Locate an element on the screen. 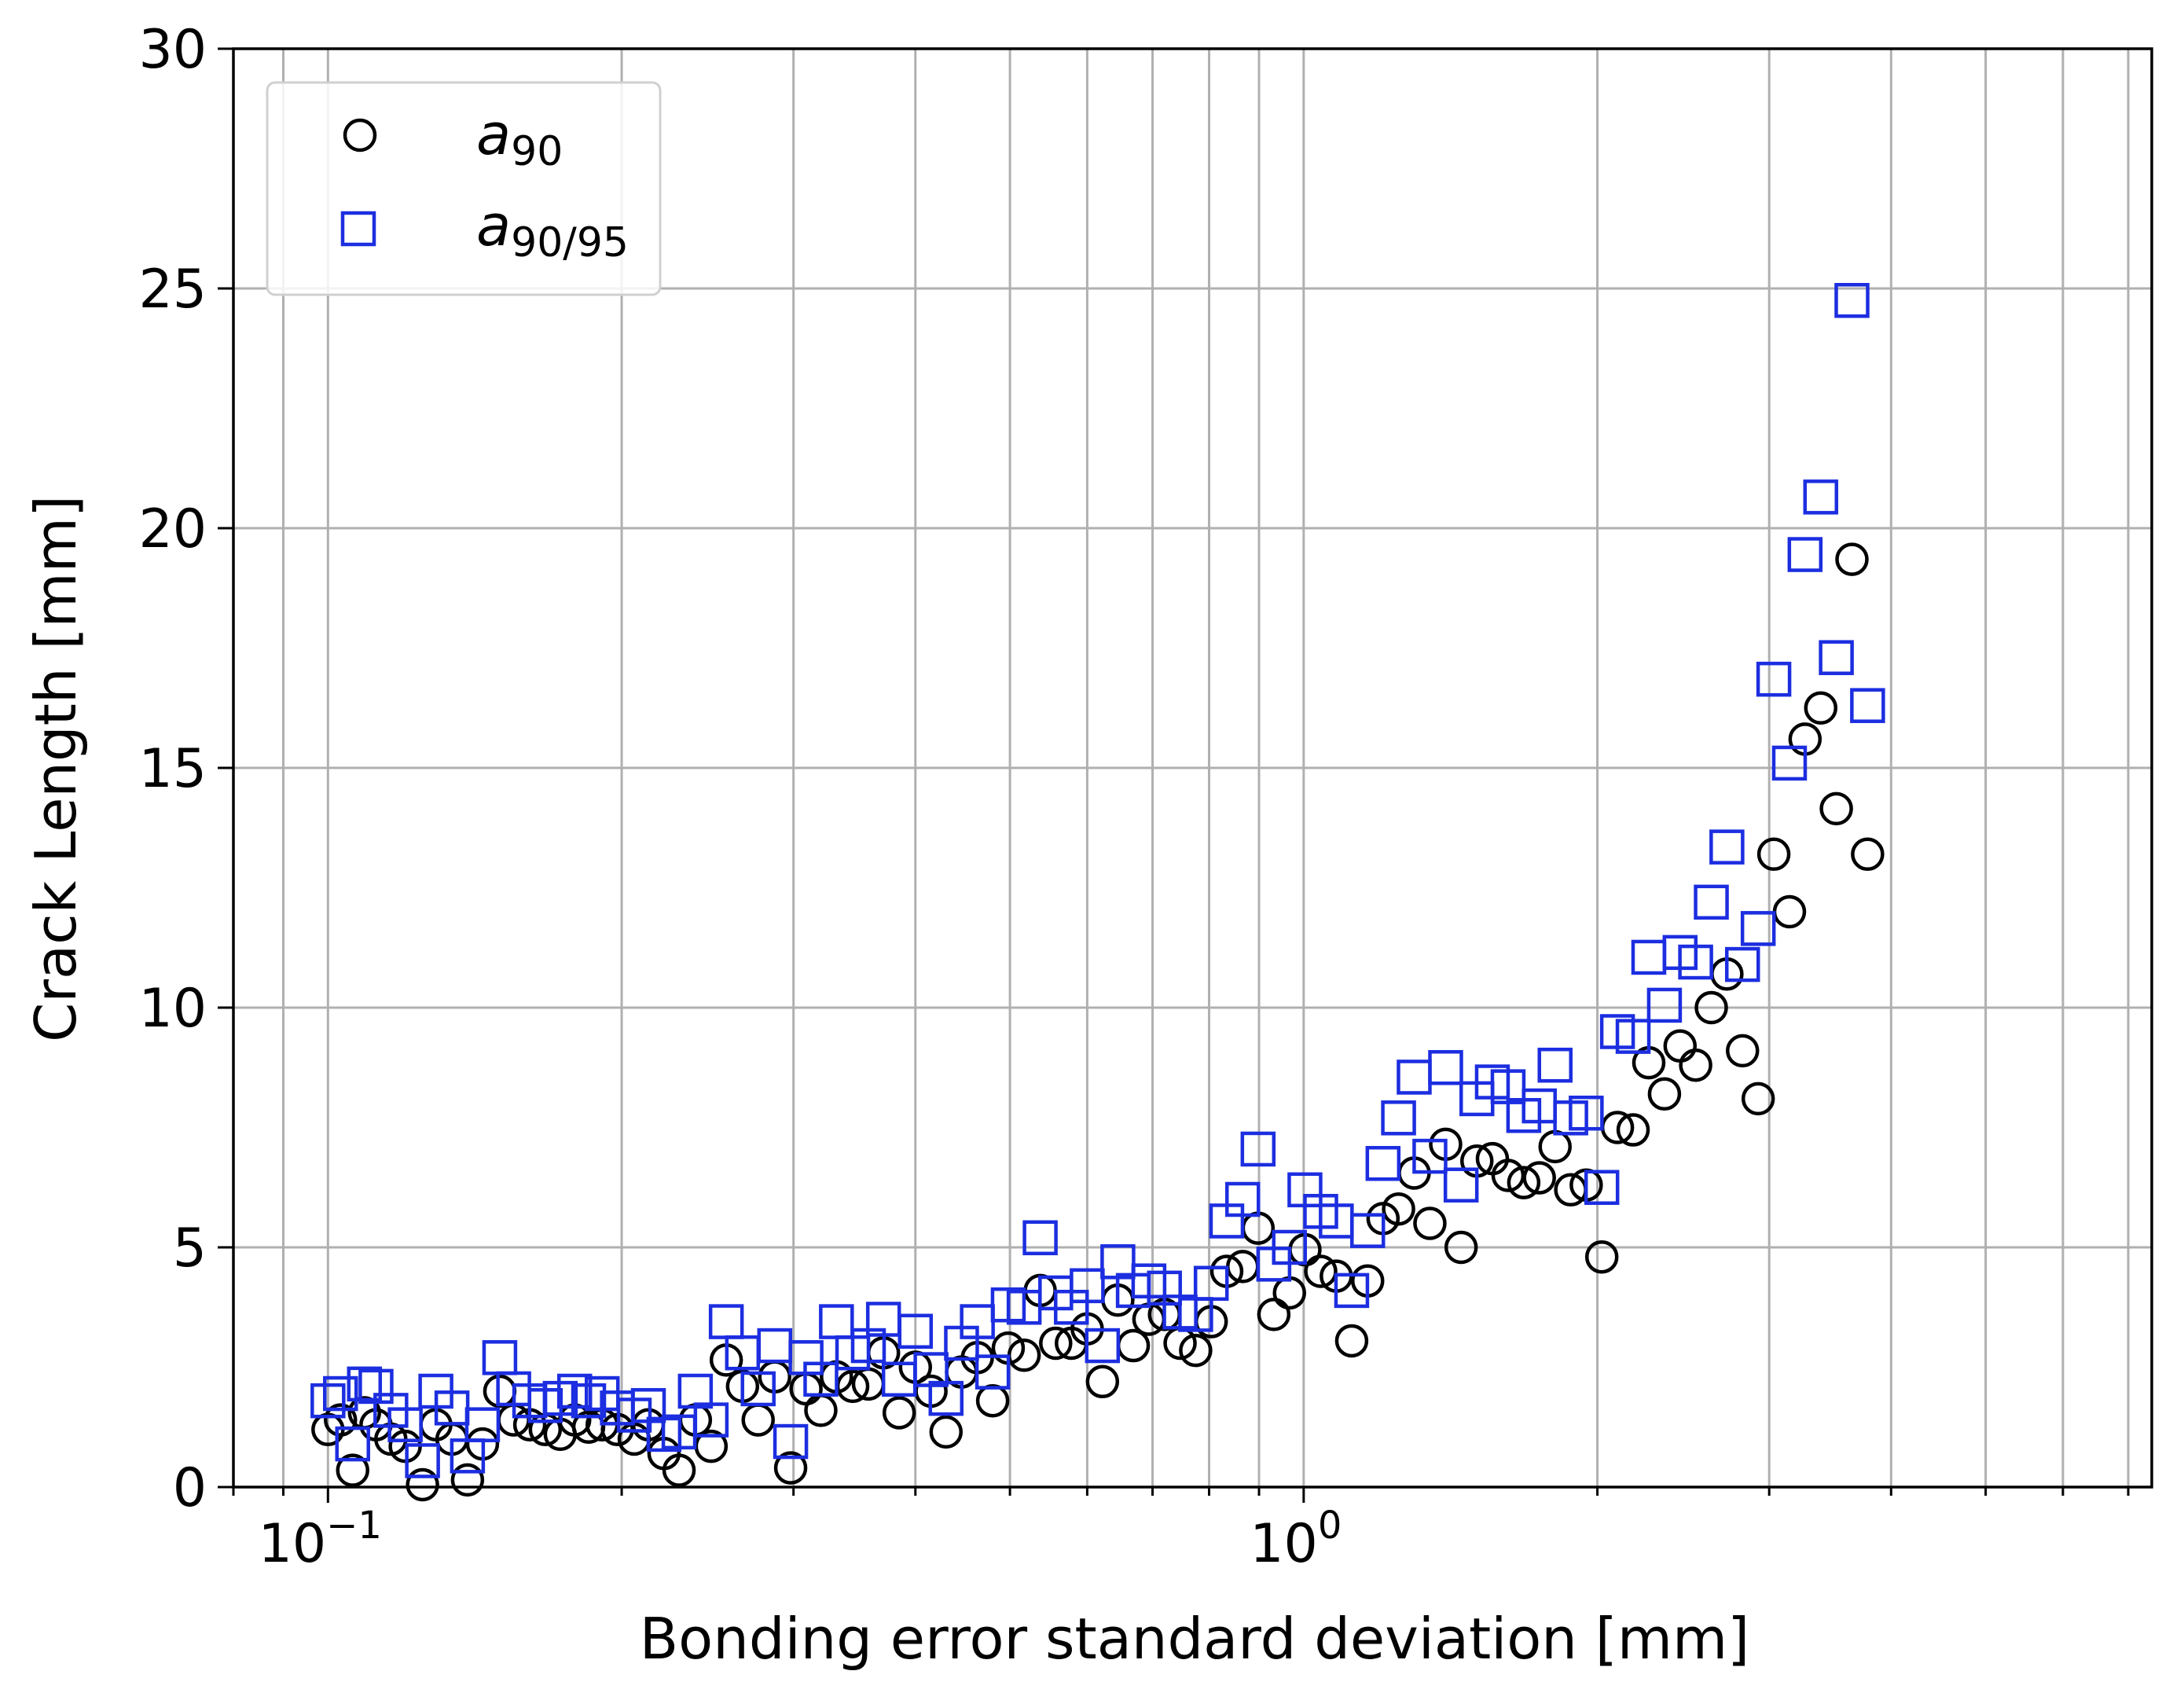 The image size is (2184, 1693). y-axis-title: Crack Length [mm] is located at coordinates (56, 768).